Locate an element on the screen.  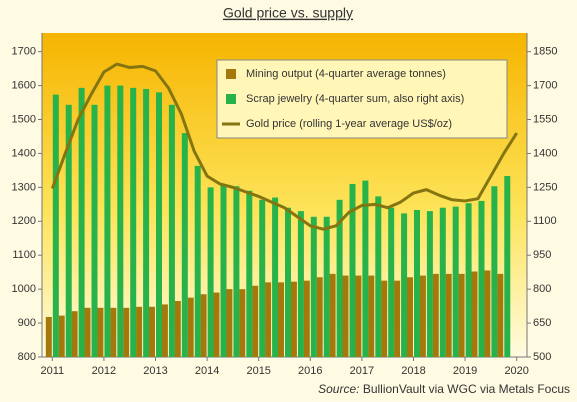
y-tick-label: 1200 is located at coordinates (24, 221).